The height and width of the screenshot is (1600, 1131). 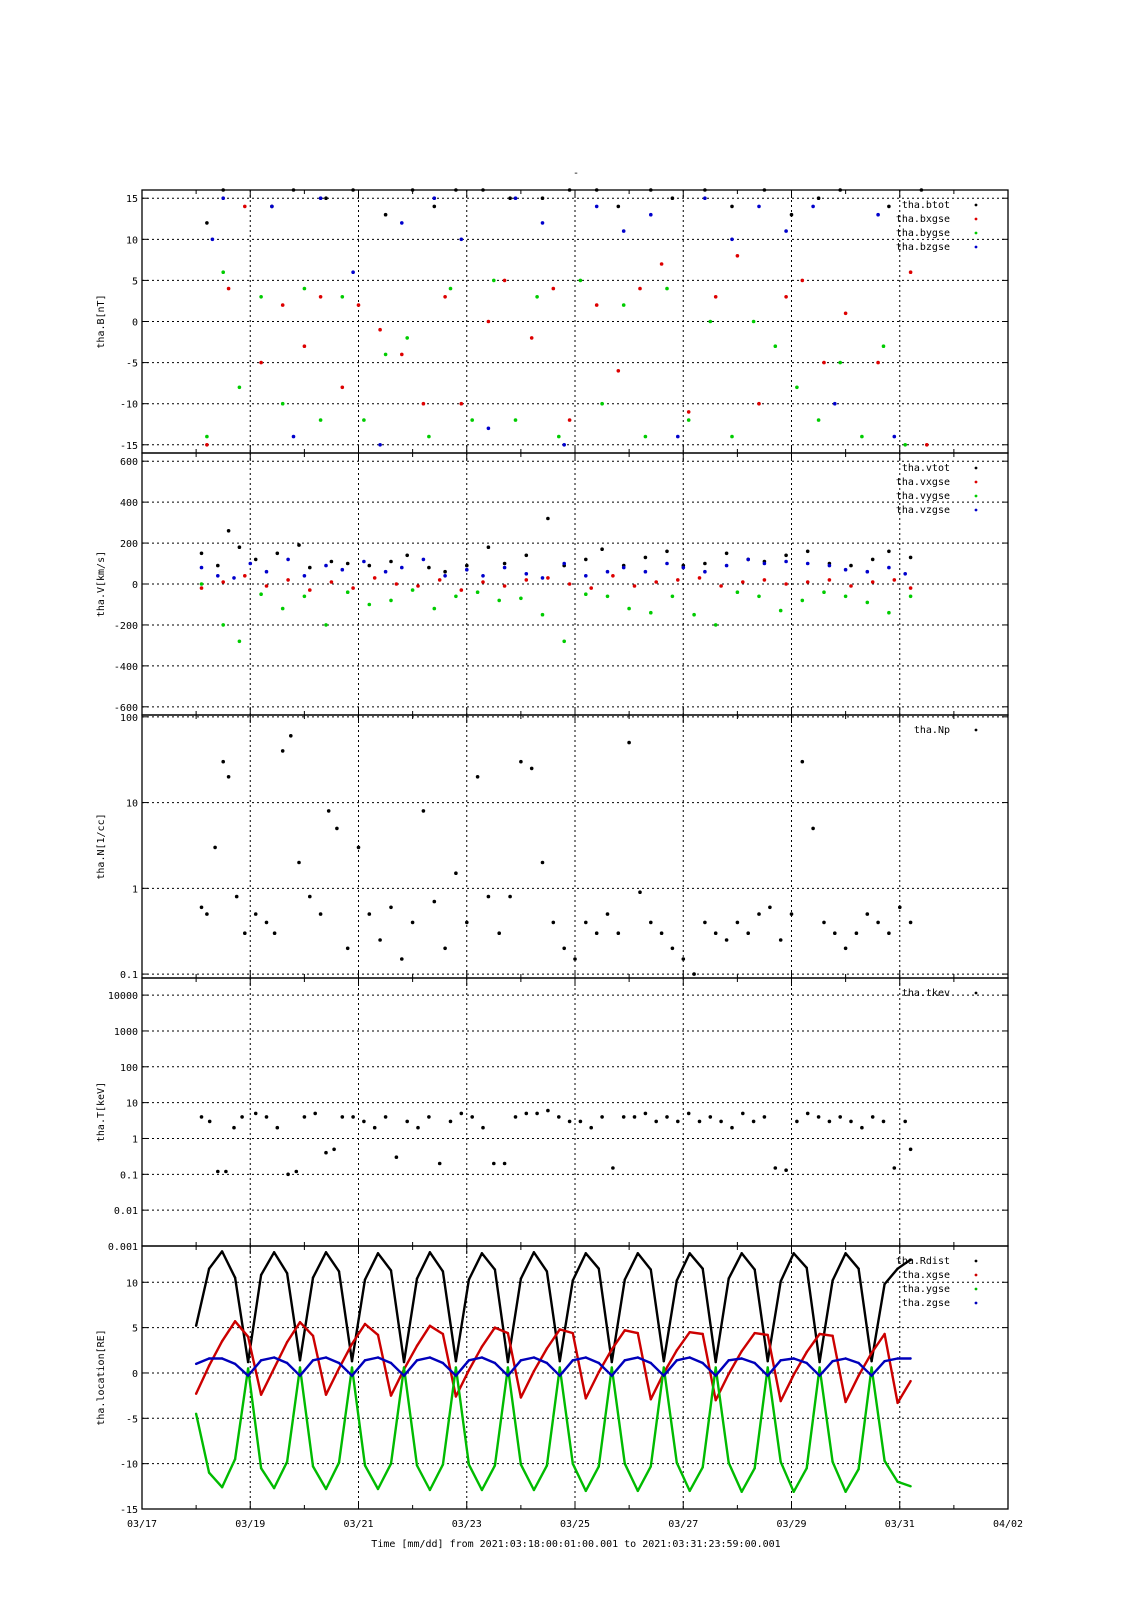 What do you see at coordinates (101, 1377) in the screenshot?
I see `y-axis-label: tha.location[RE]` at bounding box center [101, 1377].